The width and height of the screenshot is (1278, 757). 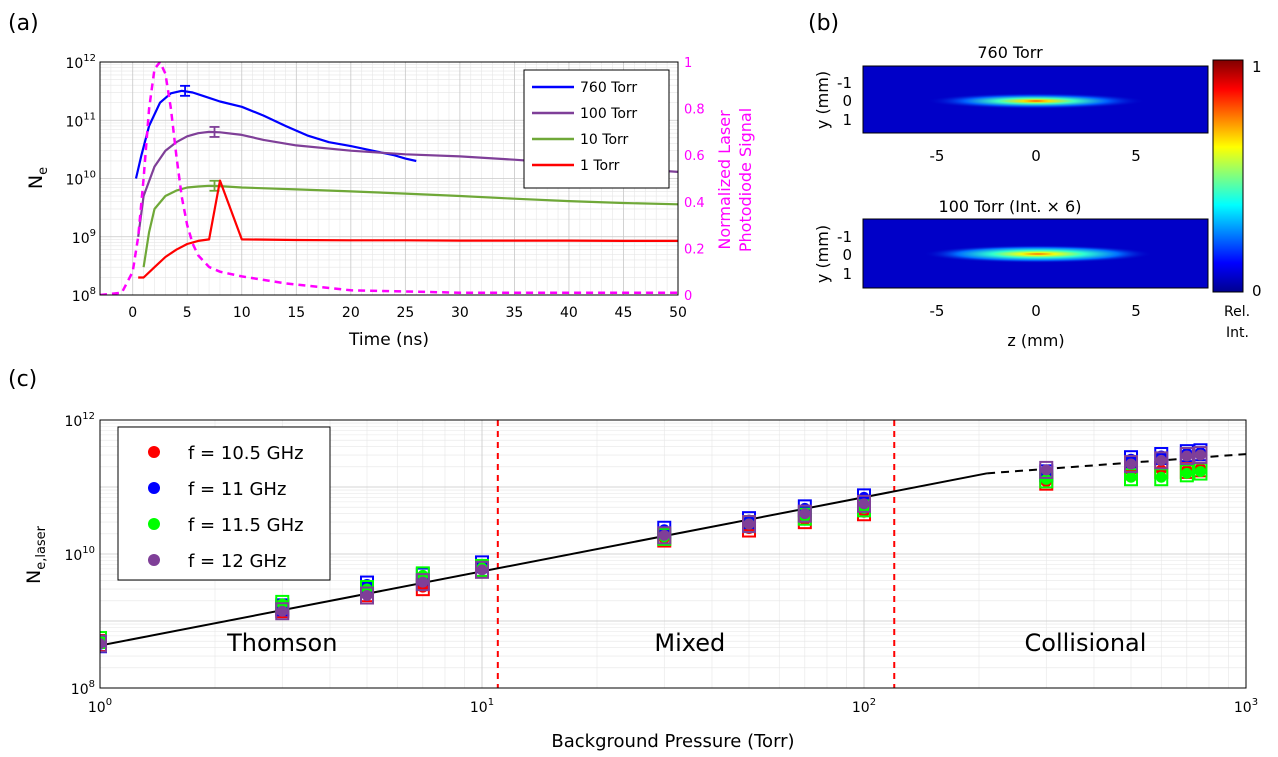 What do you see at coordinates (73, 422) in the screenshot?
I see `chart-c-ytick-label-base: 10` at bounding box center [73, 422].